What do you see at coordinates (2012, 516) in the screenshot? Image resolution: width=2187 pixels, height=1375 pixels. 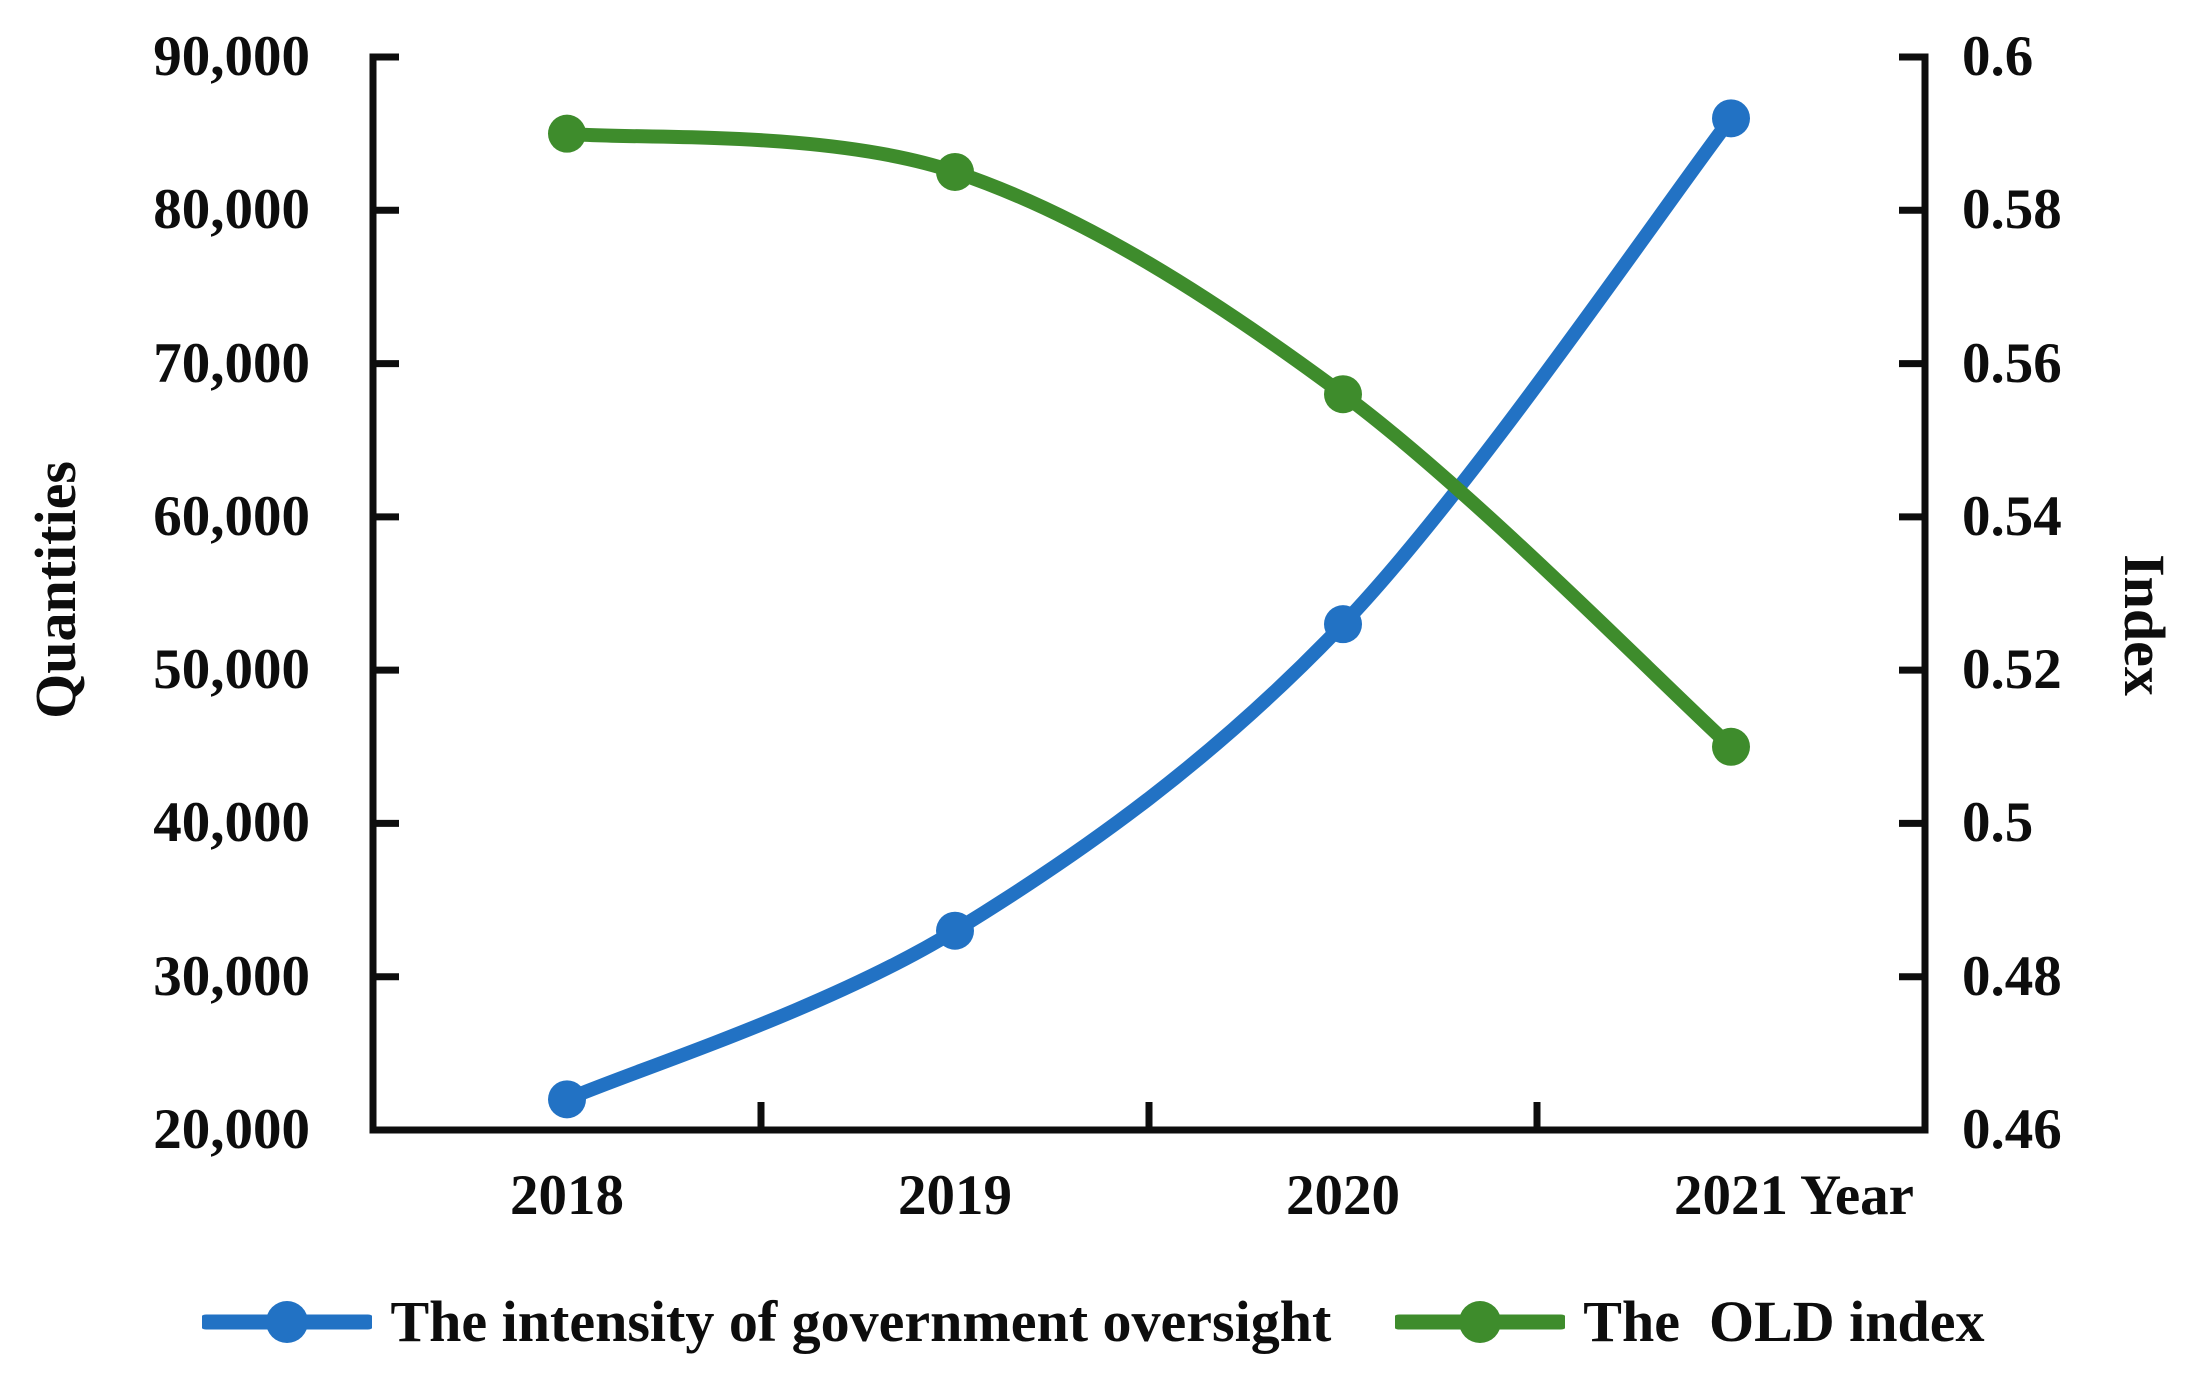 I see `right-axis-tick-label: 0.54` at bounding box center [2012, 516].